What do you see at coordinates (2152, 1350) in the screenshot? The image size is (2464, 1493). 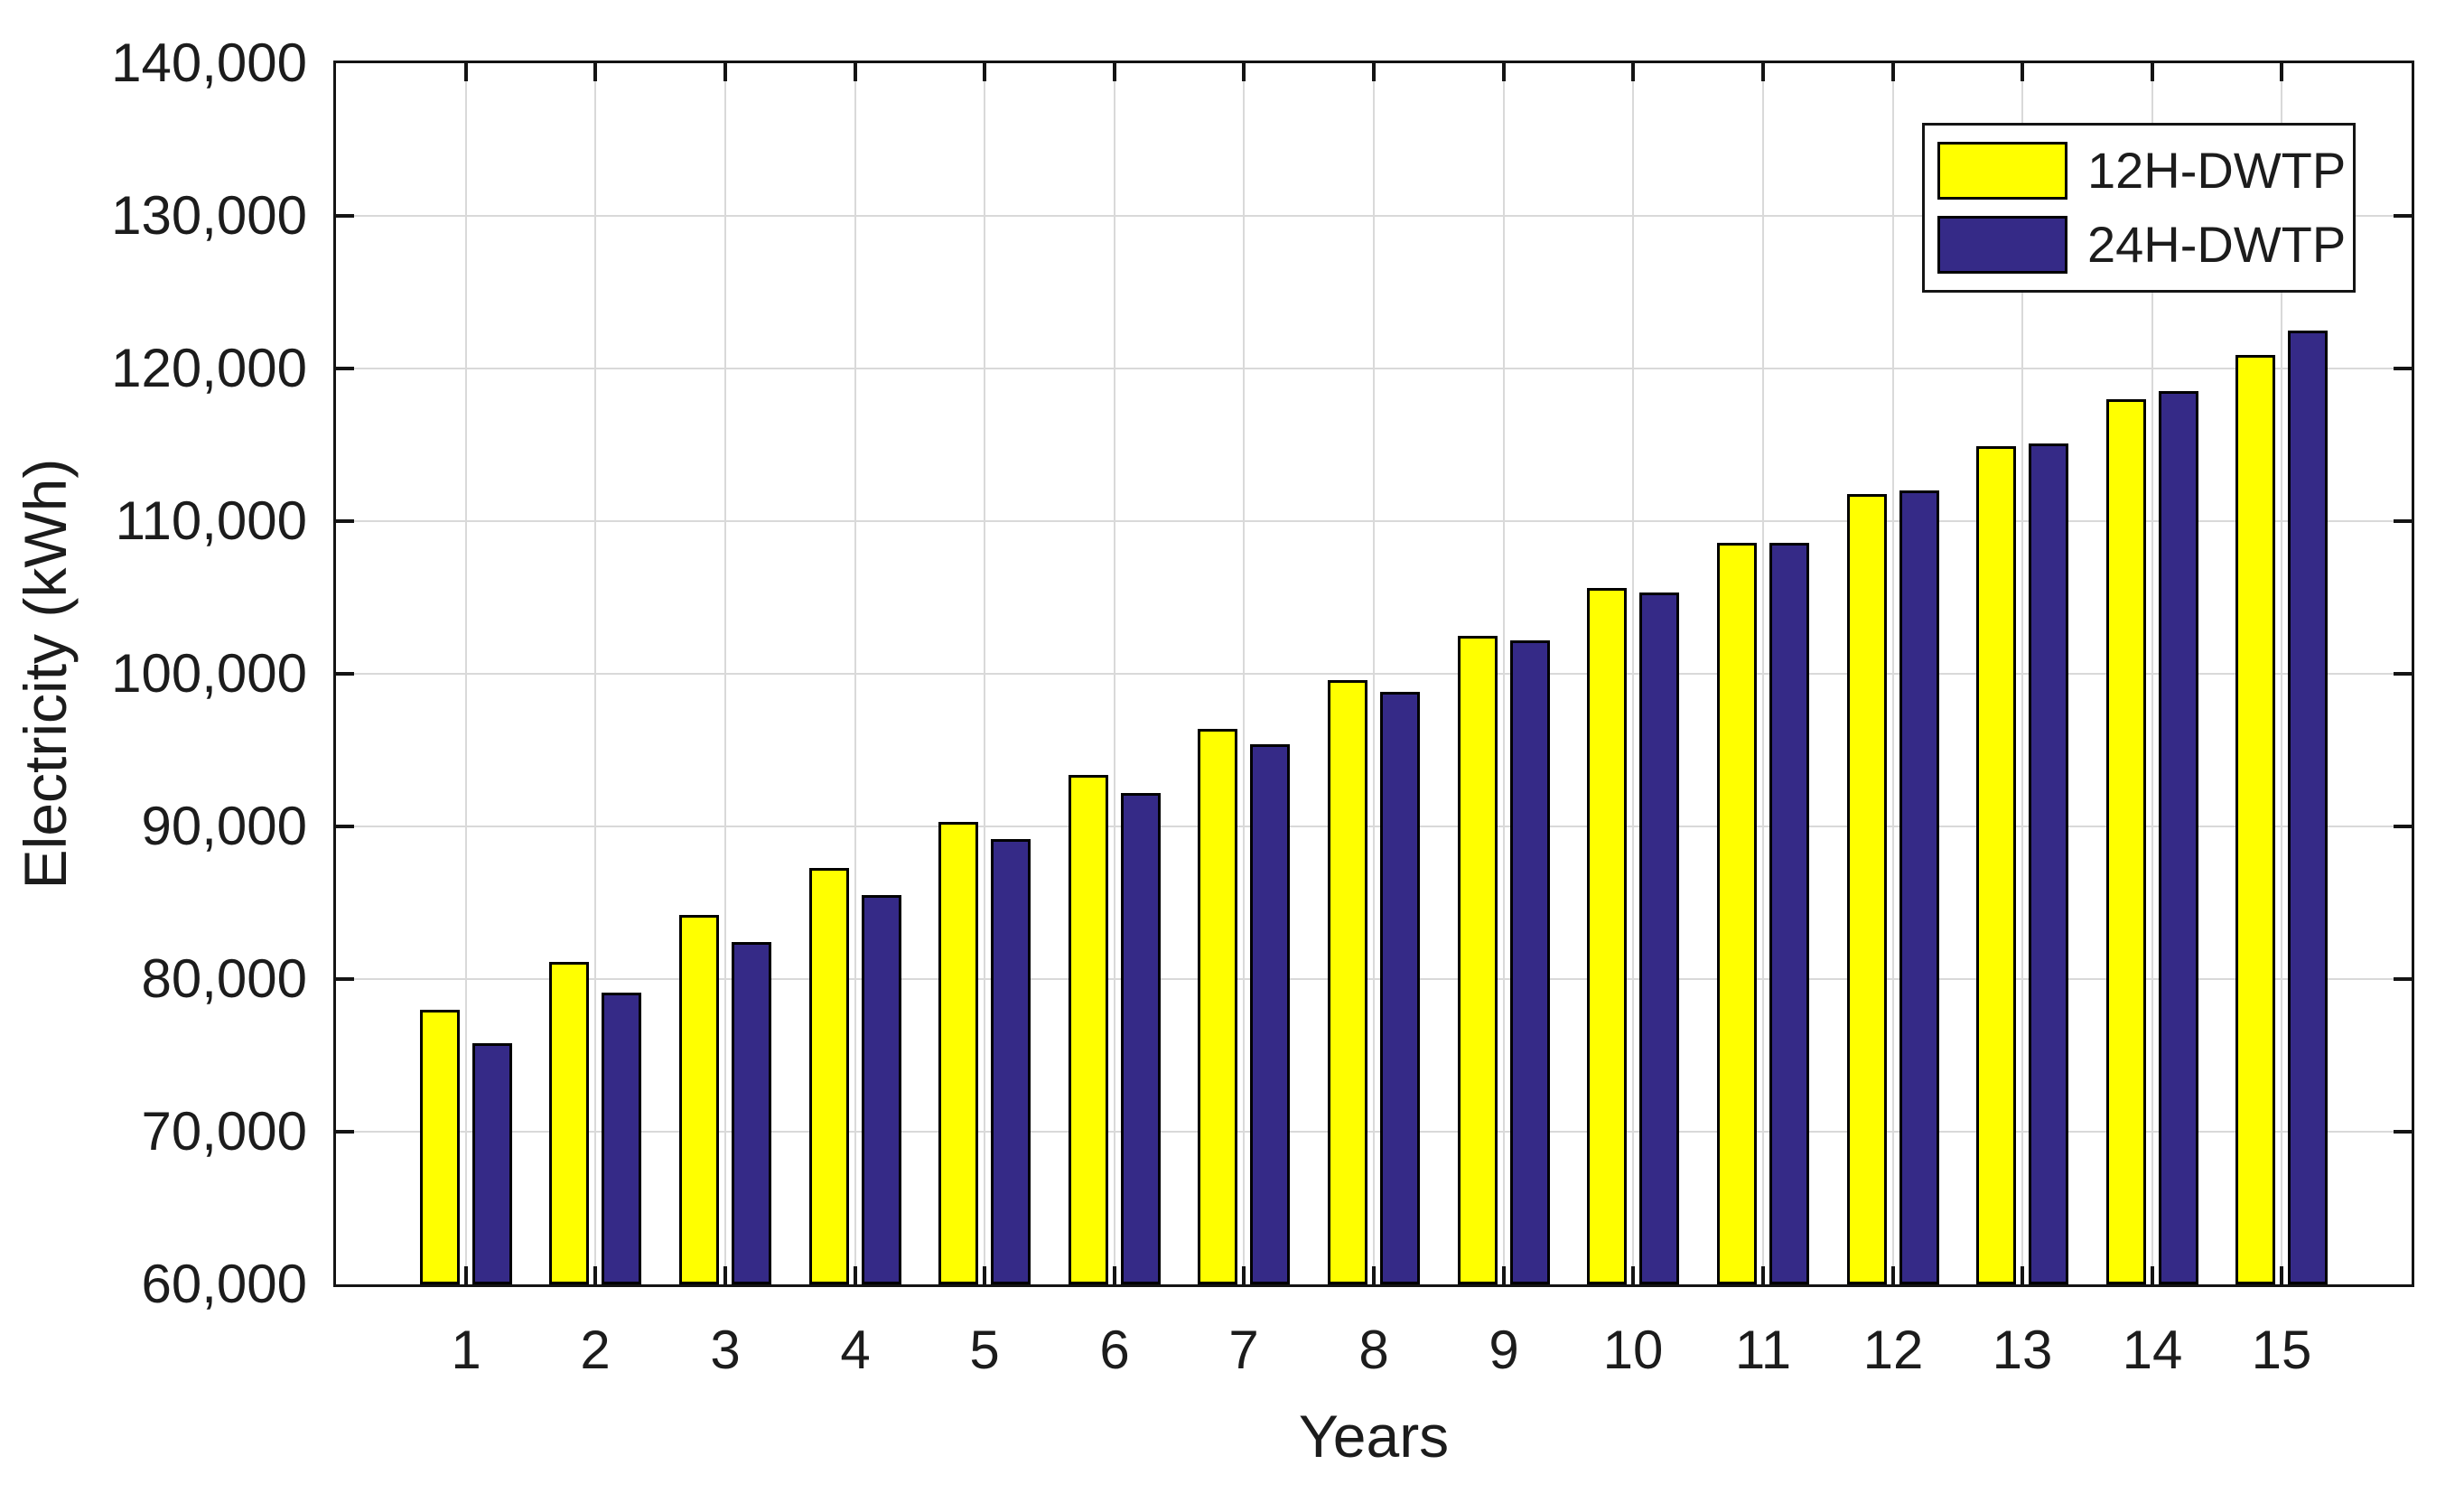 I see `x-tick-label-14: 14` at bounding box center [2152, 1350].